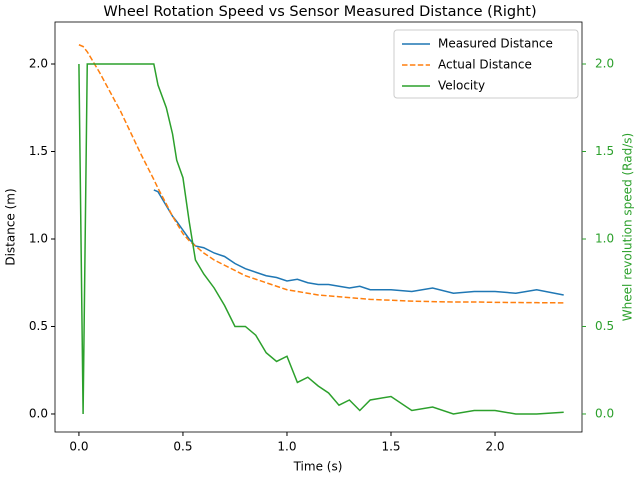  Describe the element at coordinates (318, 467) in the screenshot. I see `x-axis-label: Time (s)` at that location.